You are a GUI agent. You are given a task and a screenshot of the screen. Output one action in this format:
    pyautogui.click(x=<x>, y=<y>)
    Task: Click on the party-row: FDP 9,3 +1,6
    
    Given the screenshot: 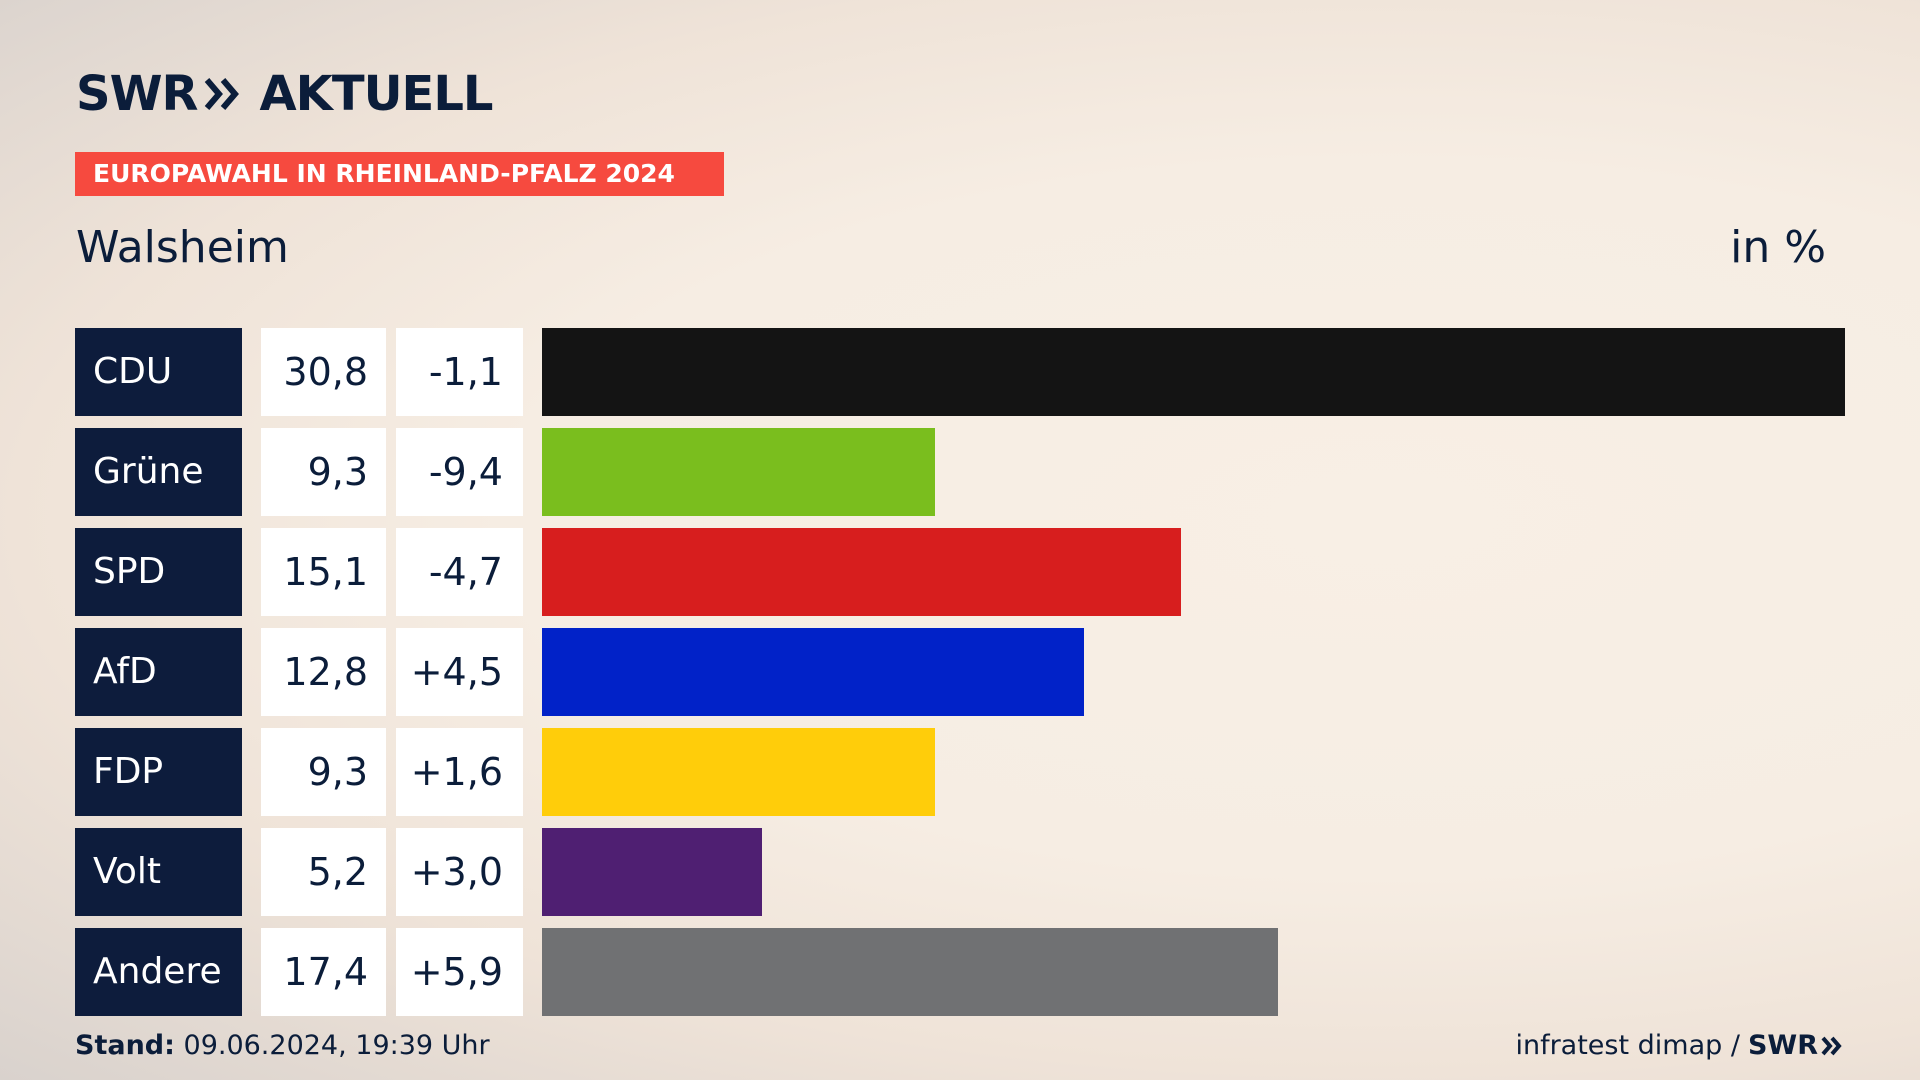 What is the action you would take?
    pyautogui.click(x=960, y=772)
    